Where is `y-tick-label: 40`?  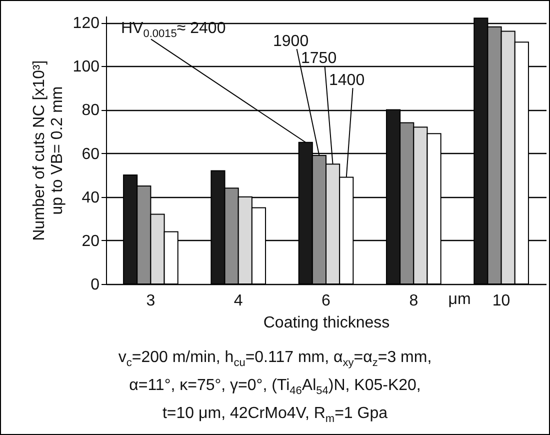
y-tick-label: 40 is located at coordinates (91, 197).